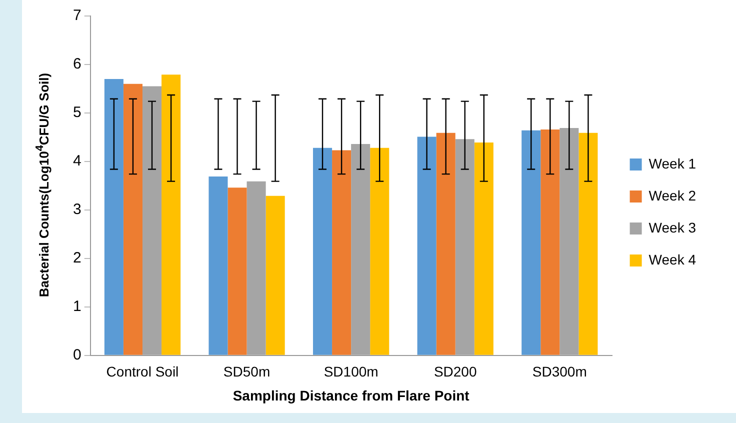 The image size is (736, 423). What do you see at coordinates (77, 64) in the screenshot?
I see `y-tick-label: 6` at bounding box center [77, 64].